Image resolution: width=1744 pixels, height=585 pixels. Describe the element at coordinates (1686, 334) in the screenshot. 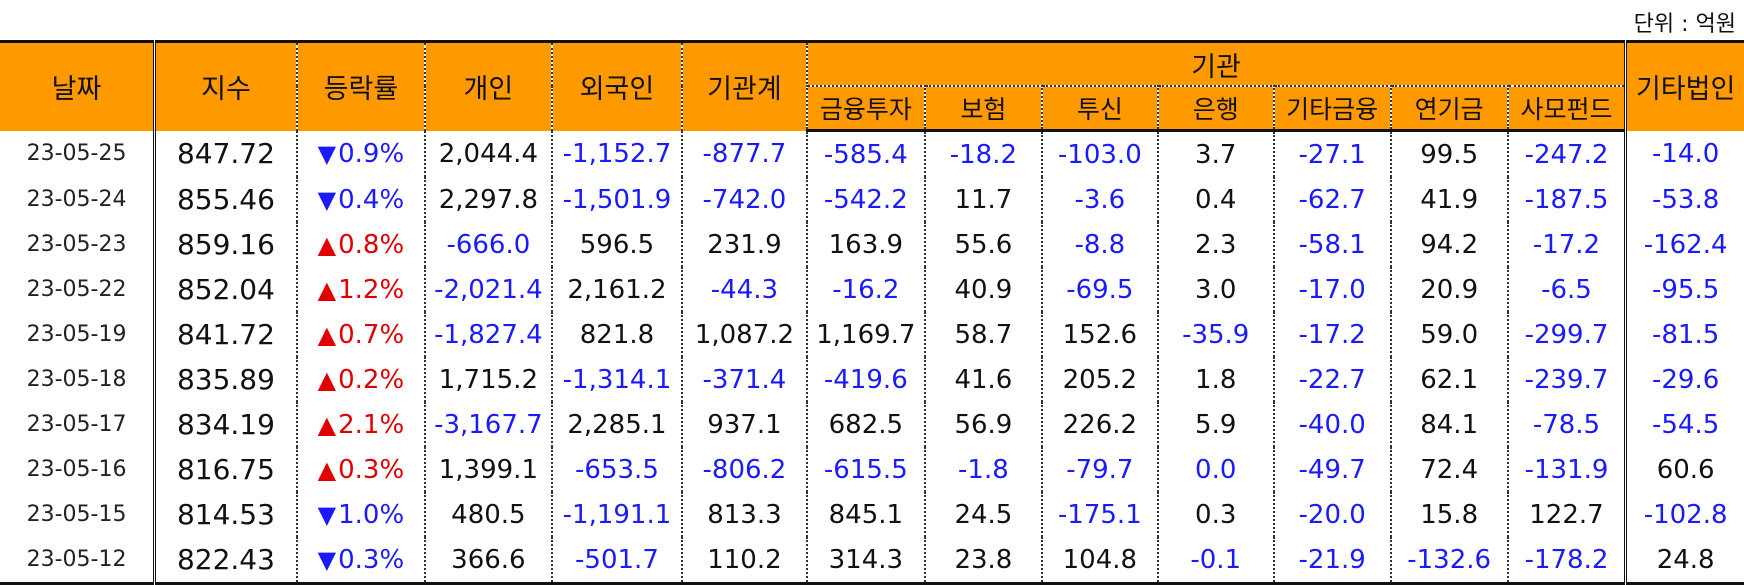

I see `cell-other-corp: -81.5` at that location.